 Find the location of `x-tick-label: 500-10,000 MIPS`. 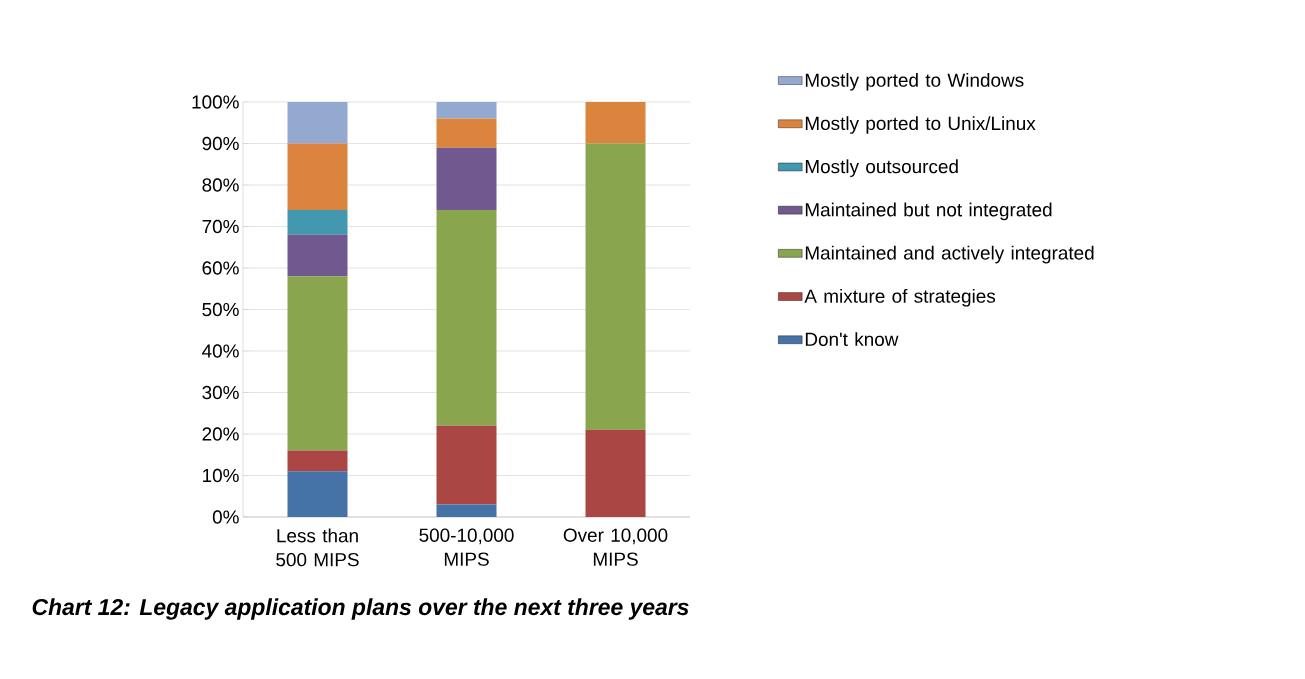

x-tick-label: 500-10,000 MIPS is located at coordinates (466, 547).